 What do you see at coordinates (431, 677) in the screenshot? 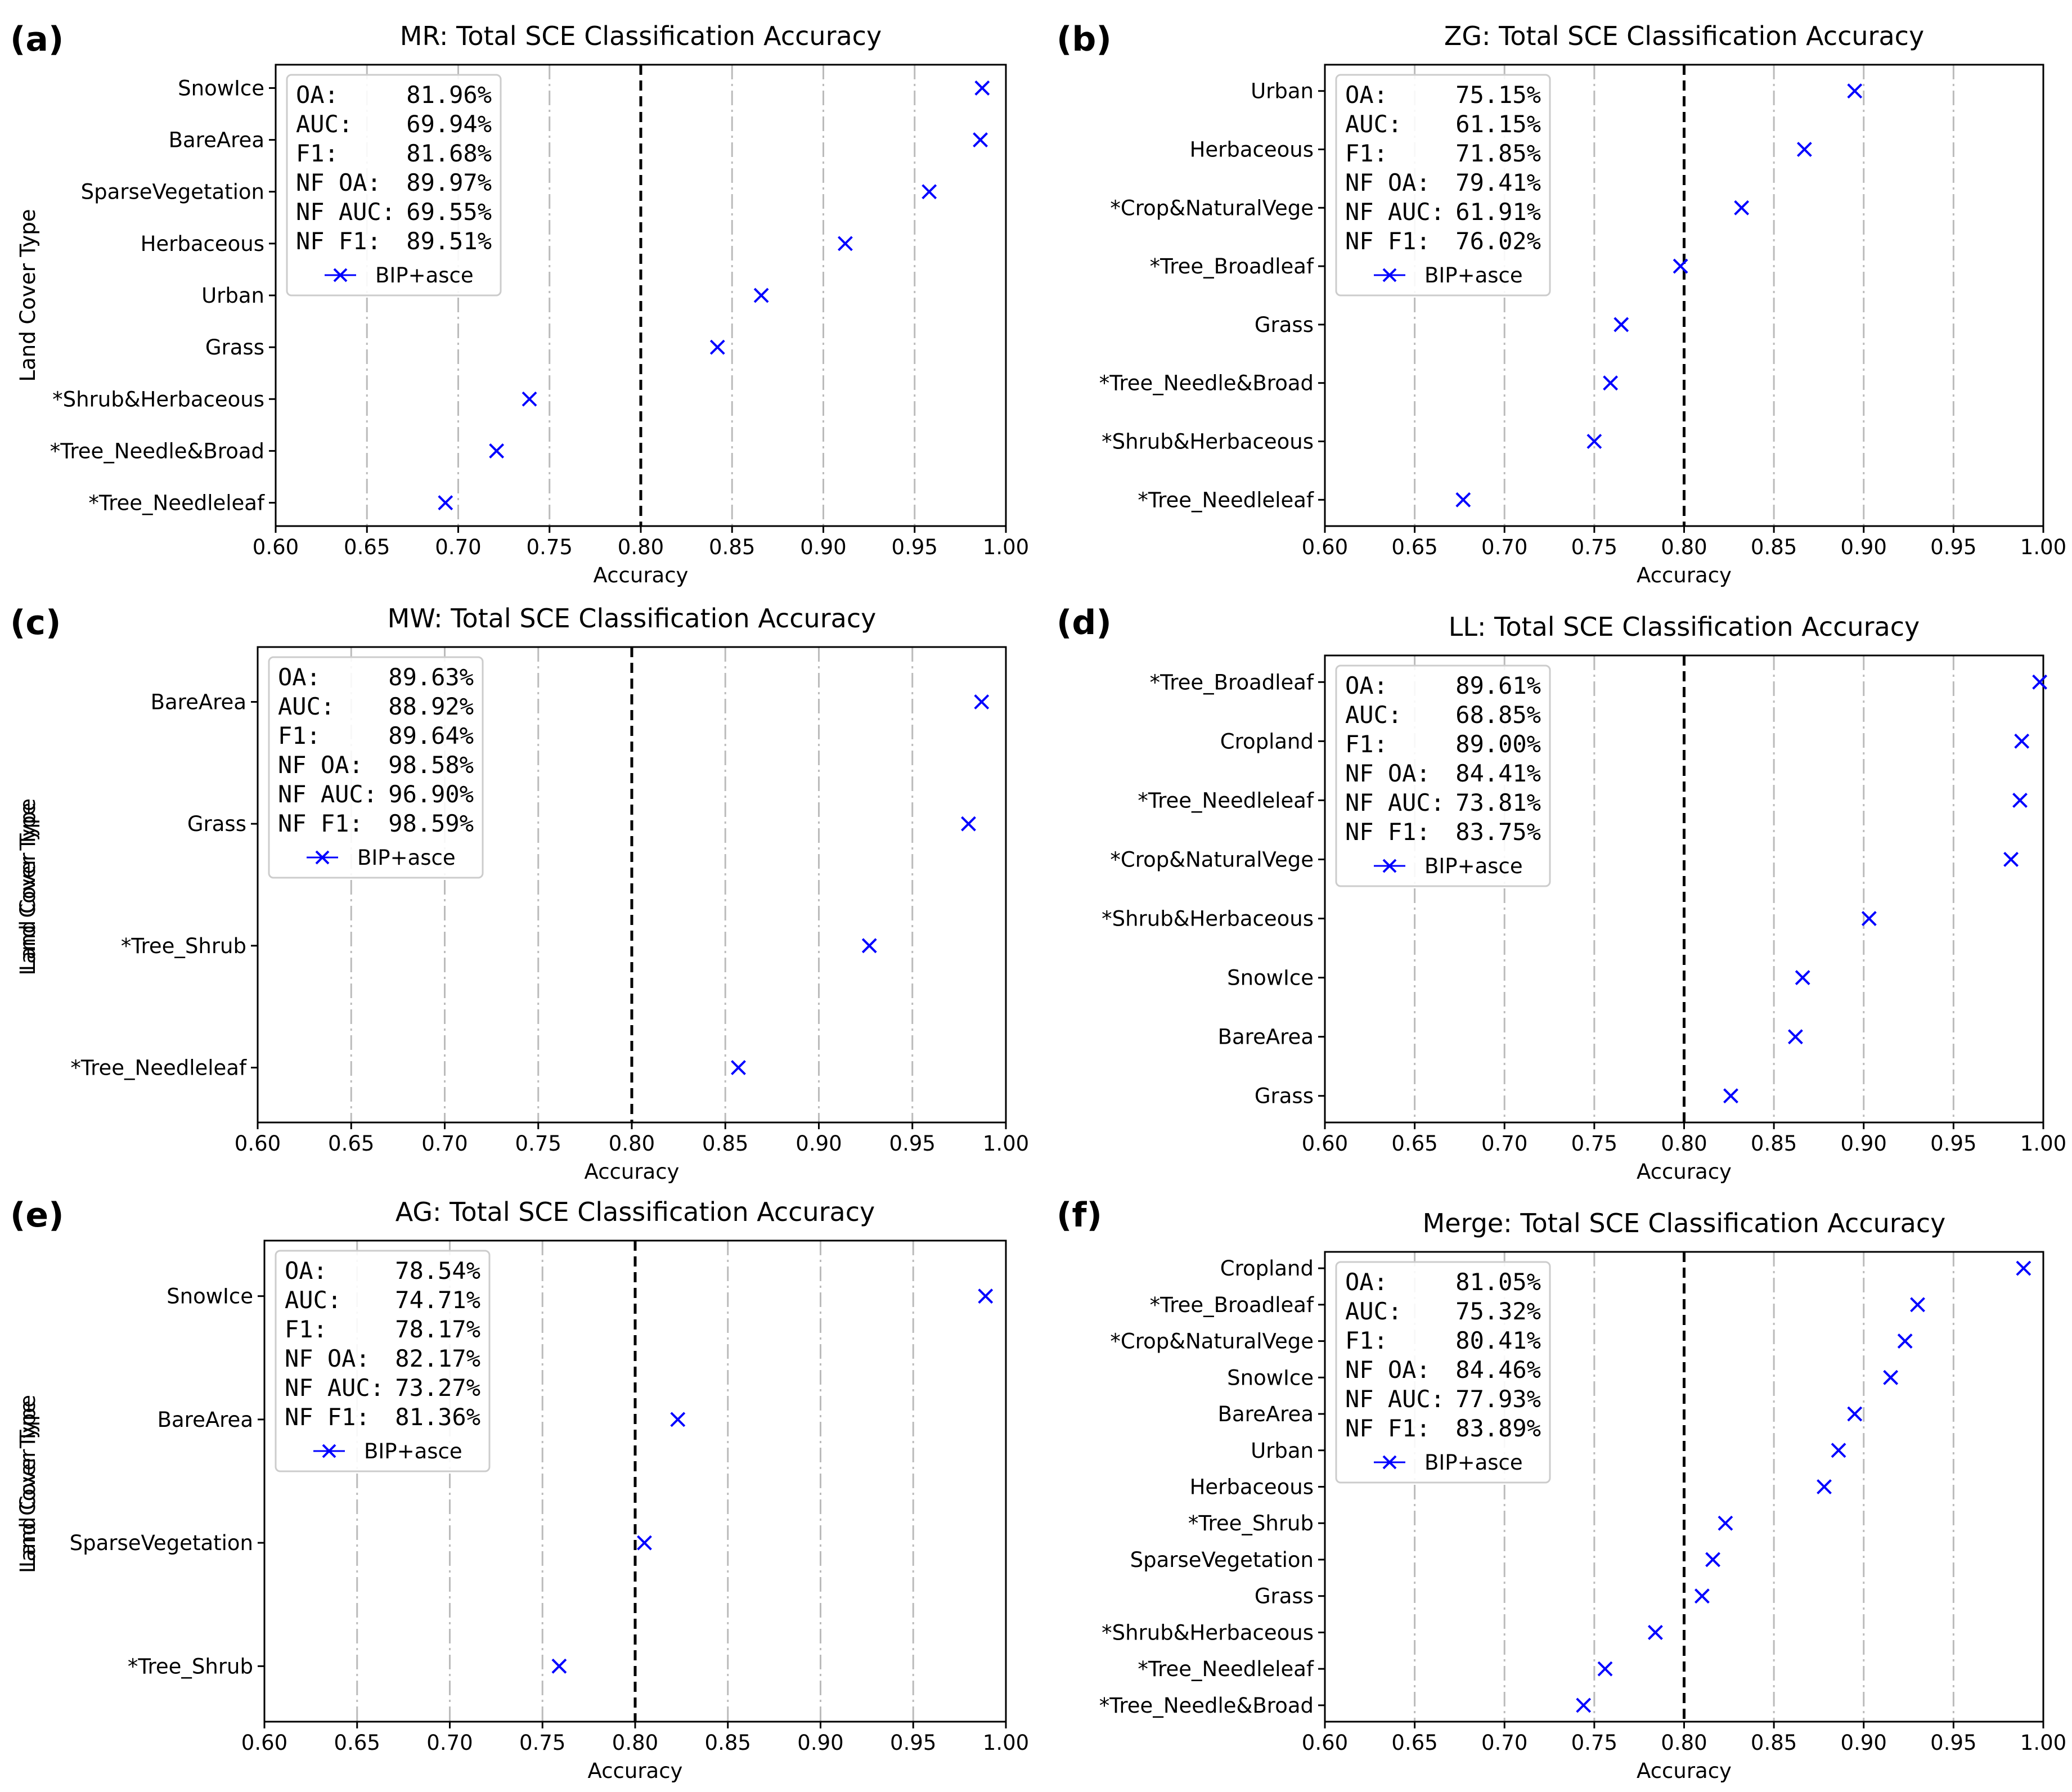
I see `stat-value: 89.63%` at bounding box center [431, 677].